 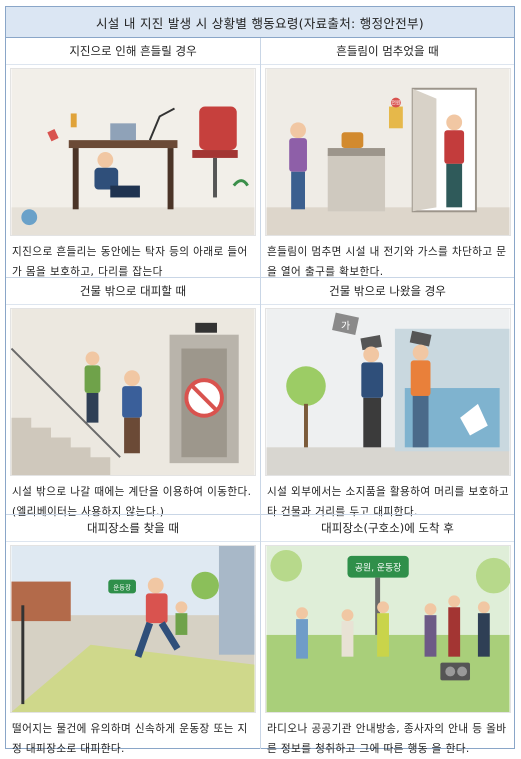 What do you see at coordinates (133, 51) in the screenshot?
I see `panel-heading: 지진으로 인해 흔들릴 경우` at bounding box center [133, 51].